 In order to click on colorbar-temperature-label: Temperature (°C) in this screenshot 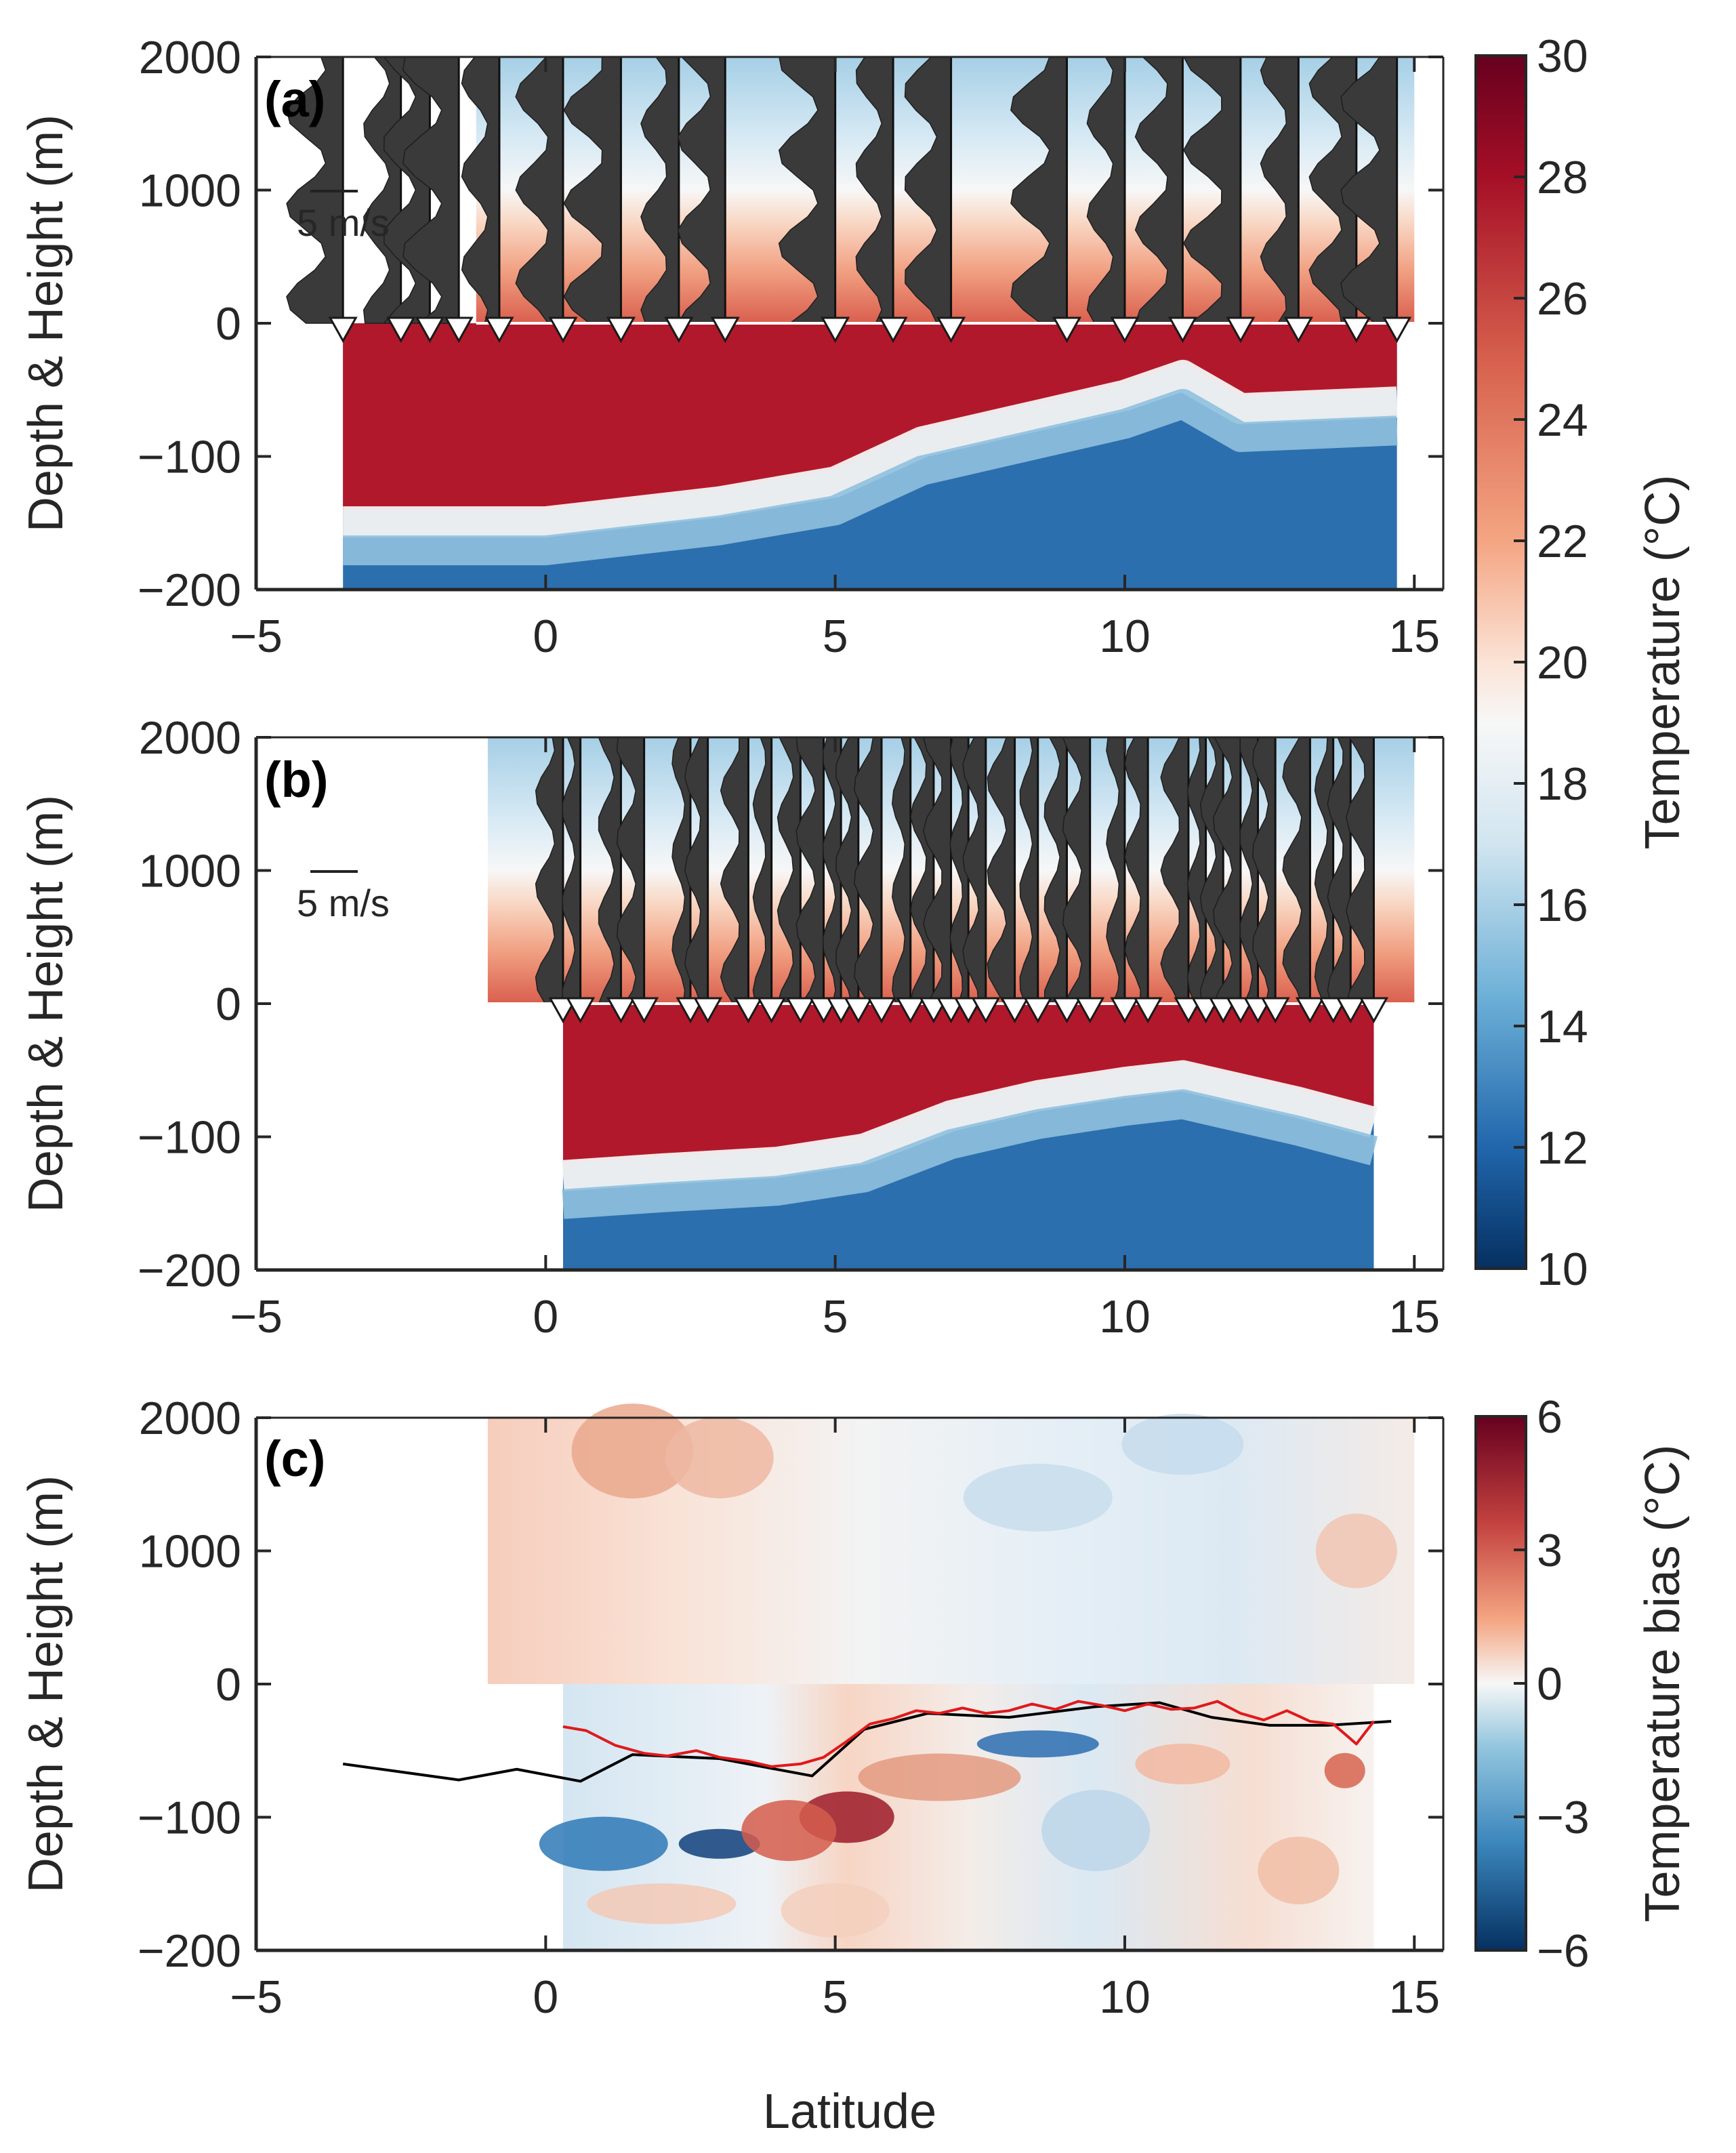, I will do `click(1663, 662)`.